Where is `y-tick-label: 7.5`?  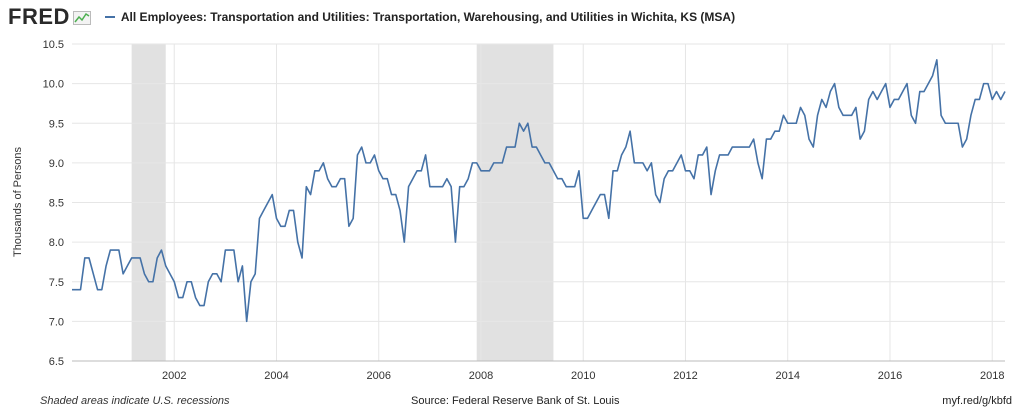 y-tick-label: 7.5 is located at coordinates (56, 283).